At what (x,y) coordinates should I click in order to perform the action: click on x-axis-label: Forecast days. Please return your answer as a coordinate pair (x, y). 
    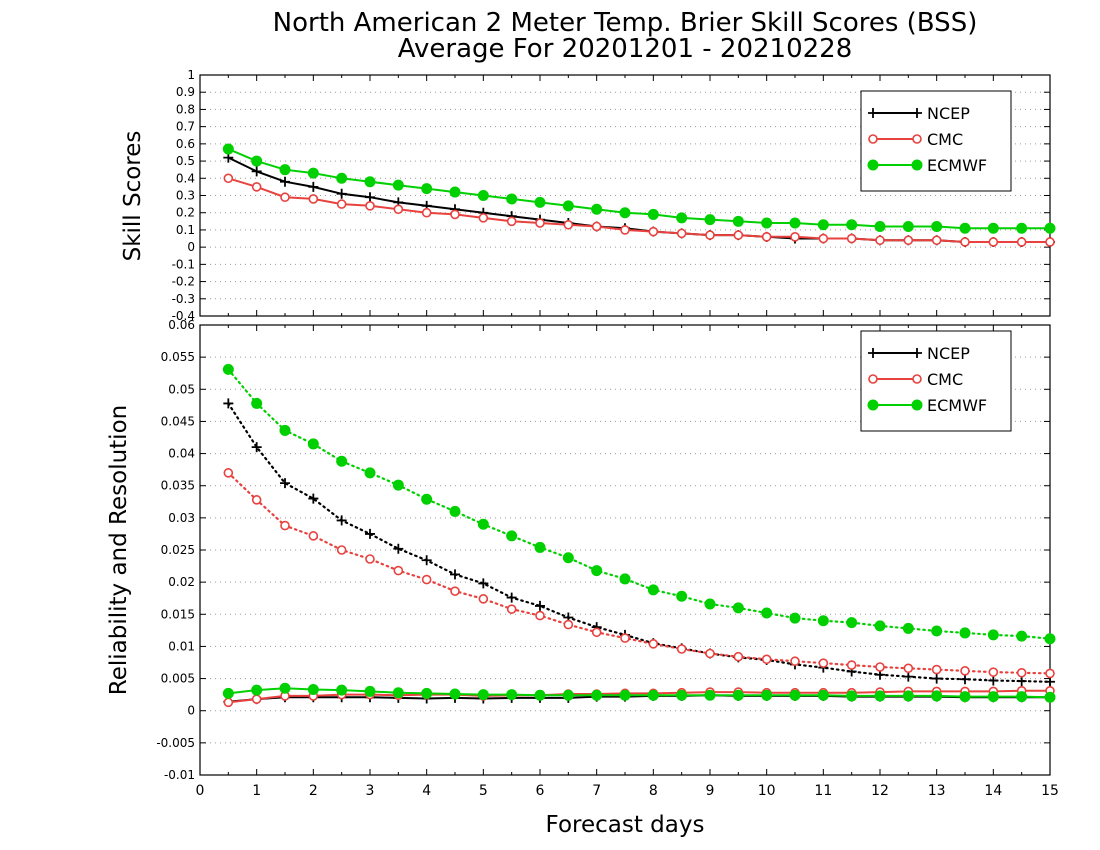
    Looking at the image, I should click on (625, 825).